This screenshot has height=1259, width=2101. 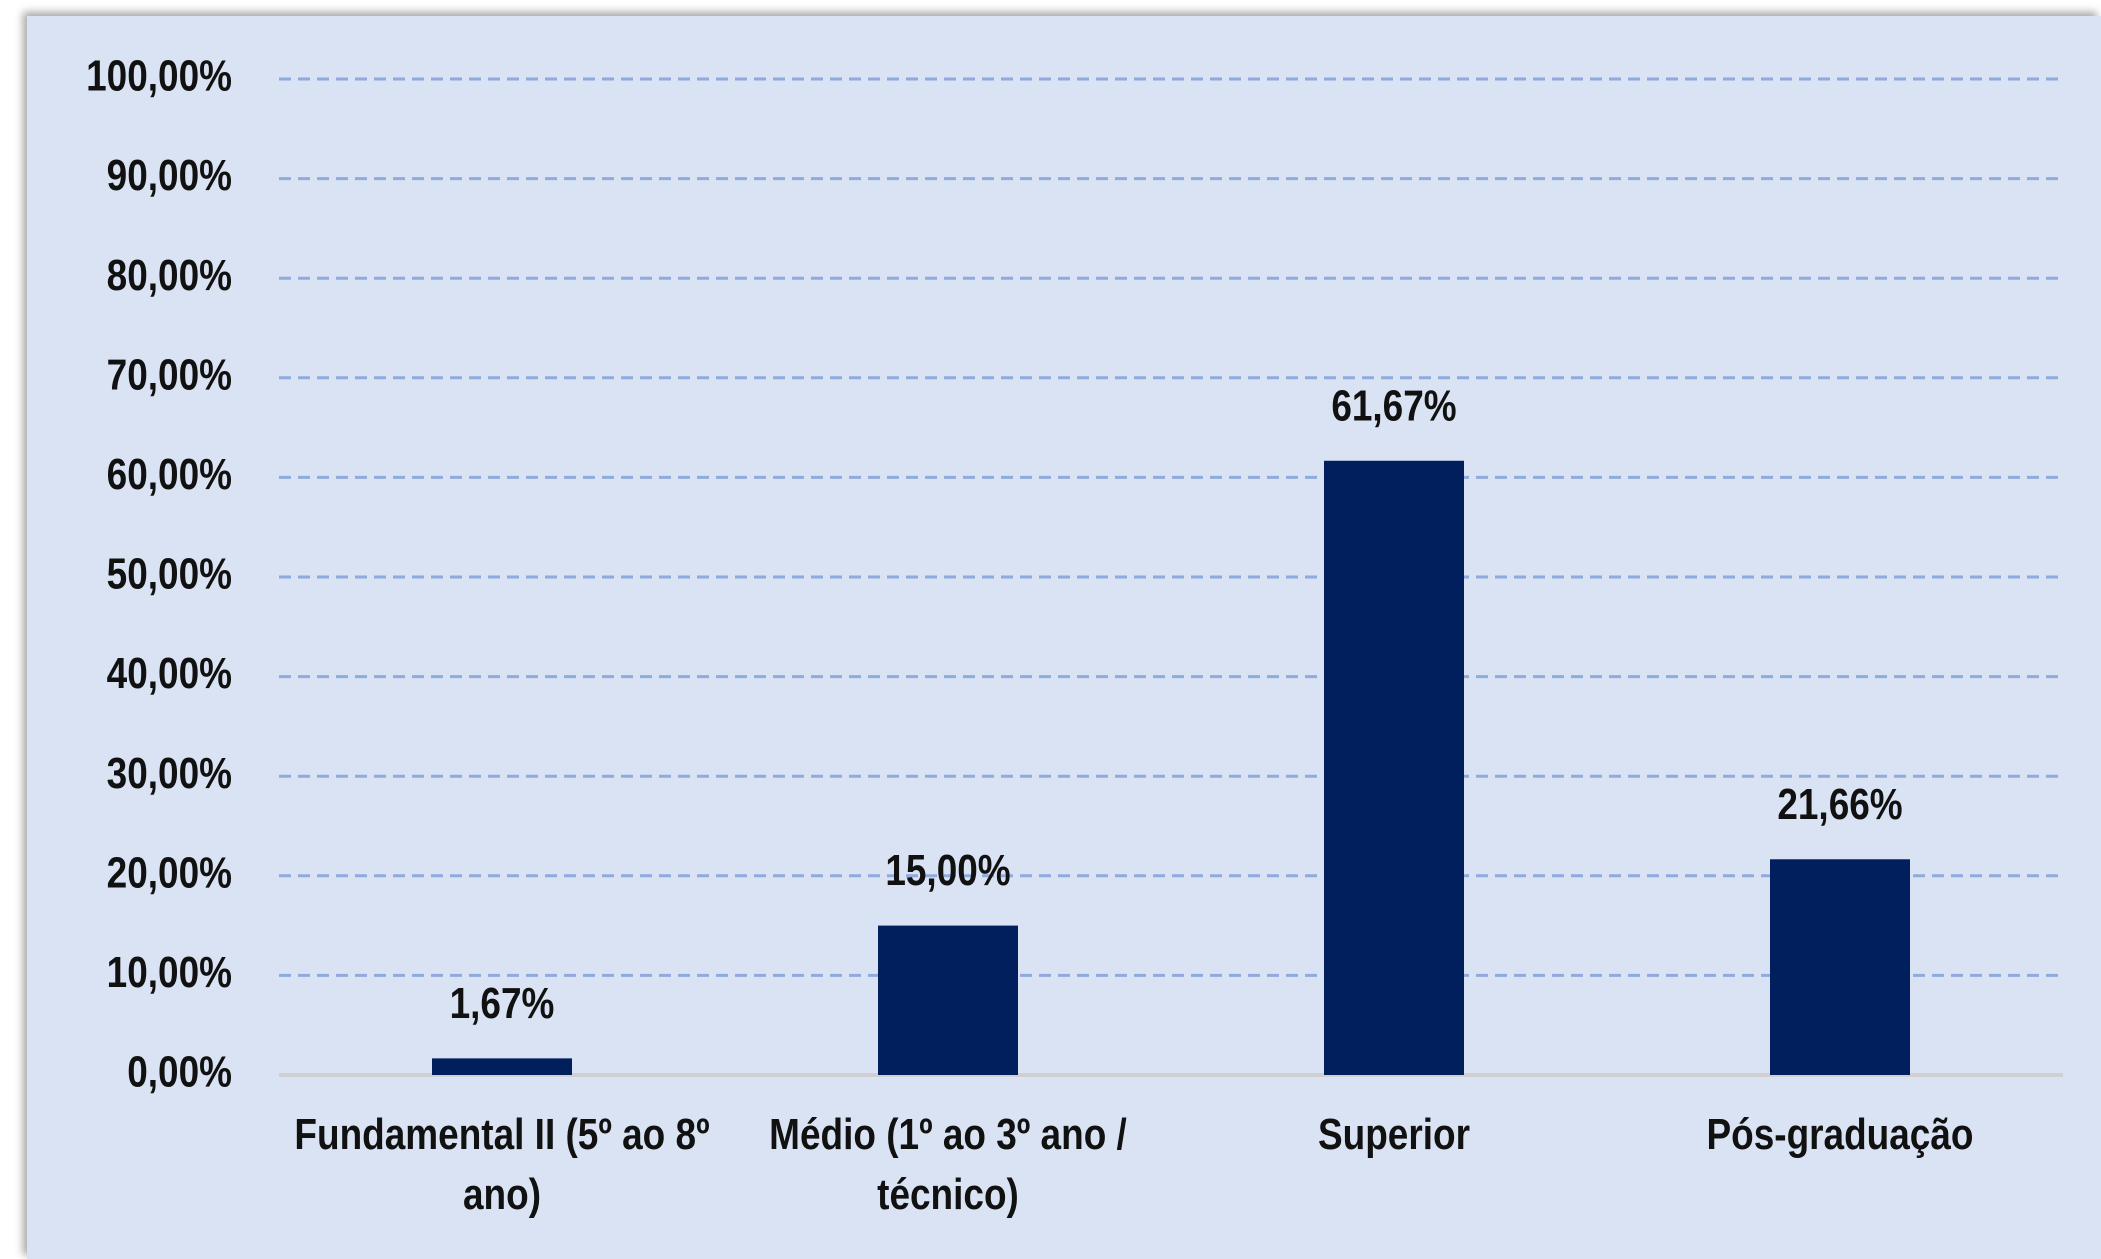 I want to click on y-tick-label: 100,00%, so click(x=159, y=76).